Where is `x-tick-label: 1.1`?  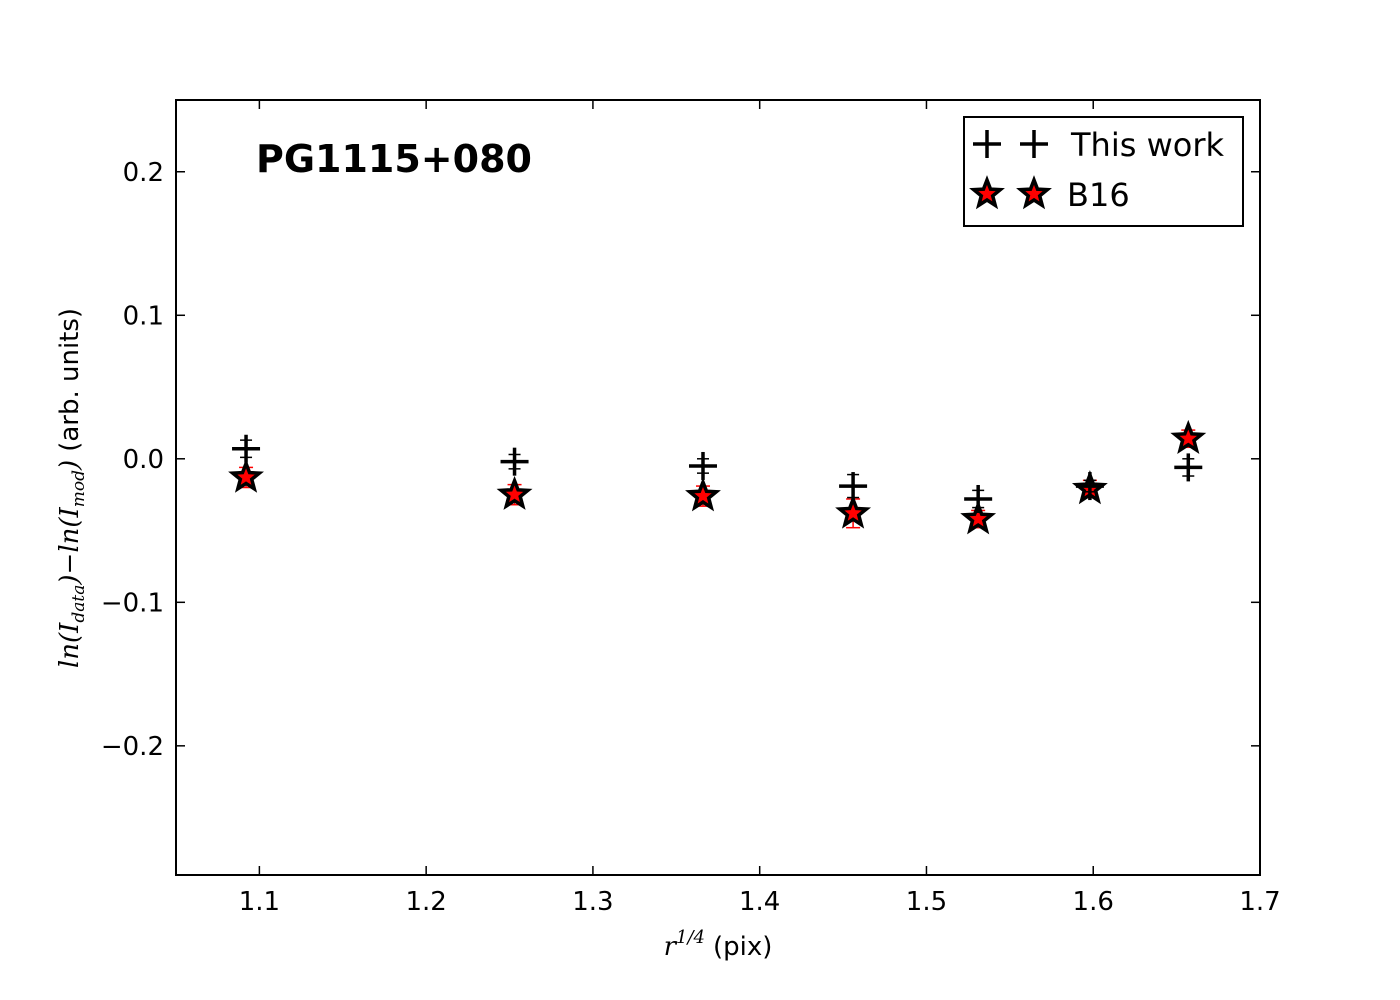
x-tick-label: 1.1 is located at coordinates (259, 902).